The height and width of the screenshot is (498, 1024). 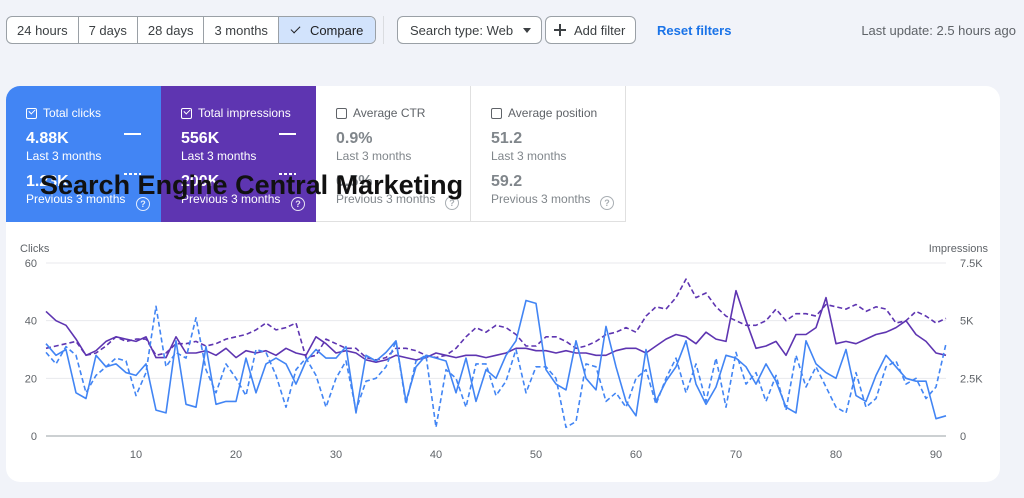 I want to click on y-tick-label-right: 7.5K, so click(x=971, y=264).